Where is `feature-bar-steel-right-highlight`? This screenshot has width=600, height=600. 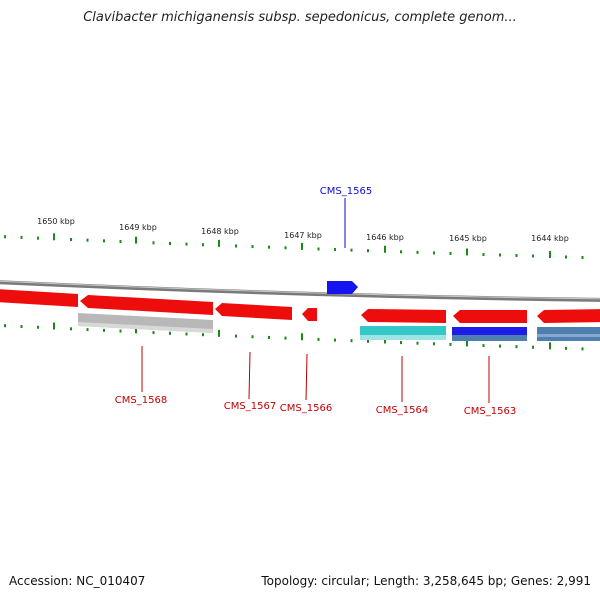 feature-bar-steel-right-highlight is located at coordinates (568, 335).